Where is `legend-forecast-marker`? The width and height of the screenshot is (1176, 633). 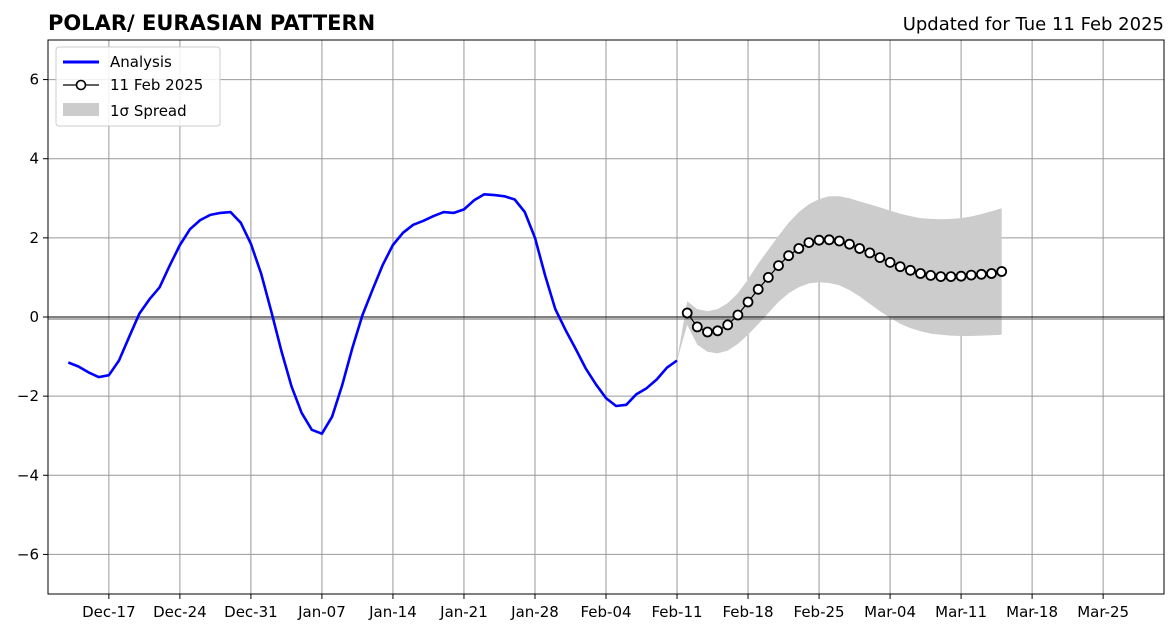 legend-forecast-marker is located at coordinates (81, 85).